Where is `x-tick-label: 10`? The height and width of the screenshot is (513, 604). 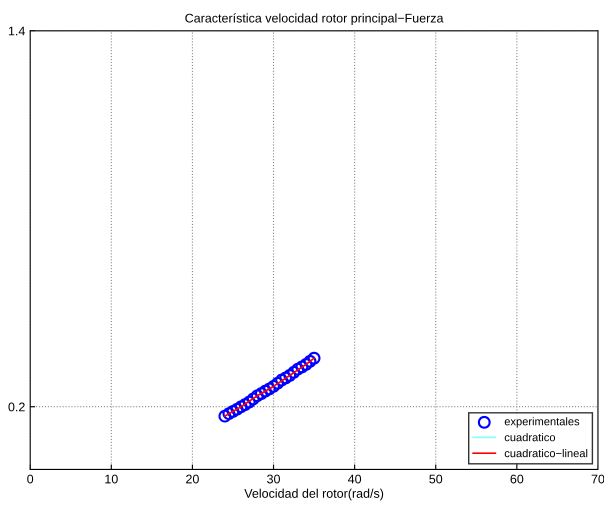
x-tick-label: 10 is located at coordinates (111, 479).